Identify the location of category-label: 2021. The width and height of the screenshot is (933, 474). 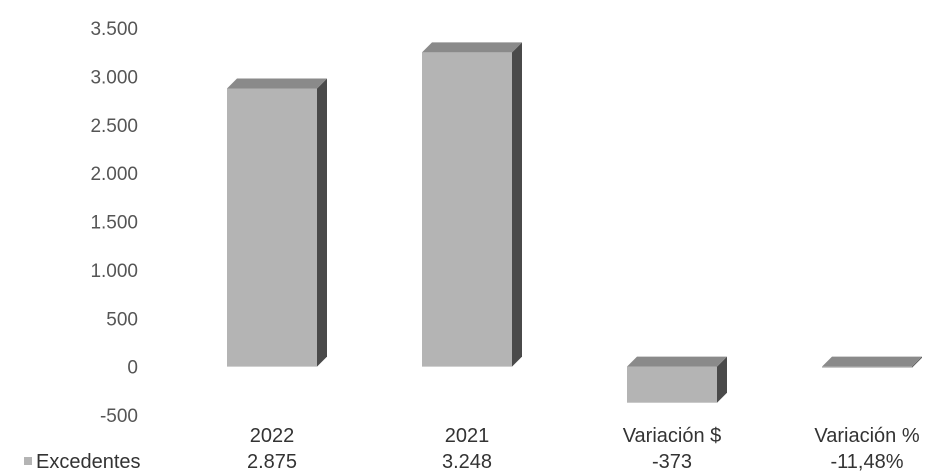
(467, 436).